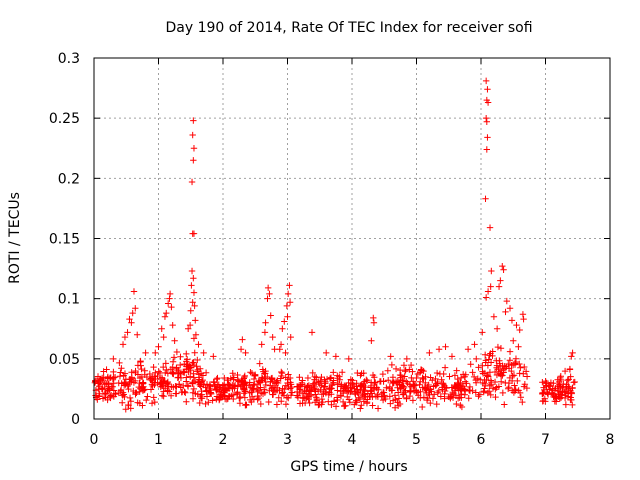  I want to click on y-axis-tick-labels: 0 0.05 0.1 0.15 0.2 0.25 0.3, so click(64, 239).